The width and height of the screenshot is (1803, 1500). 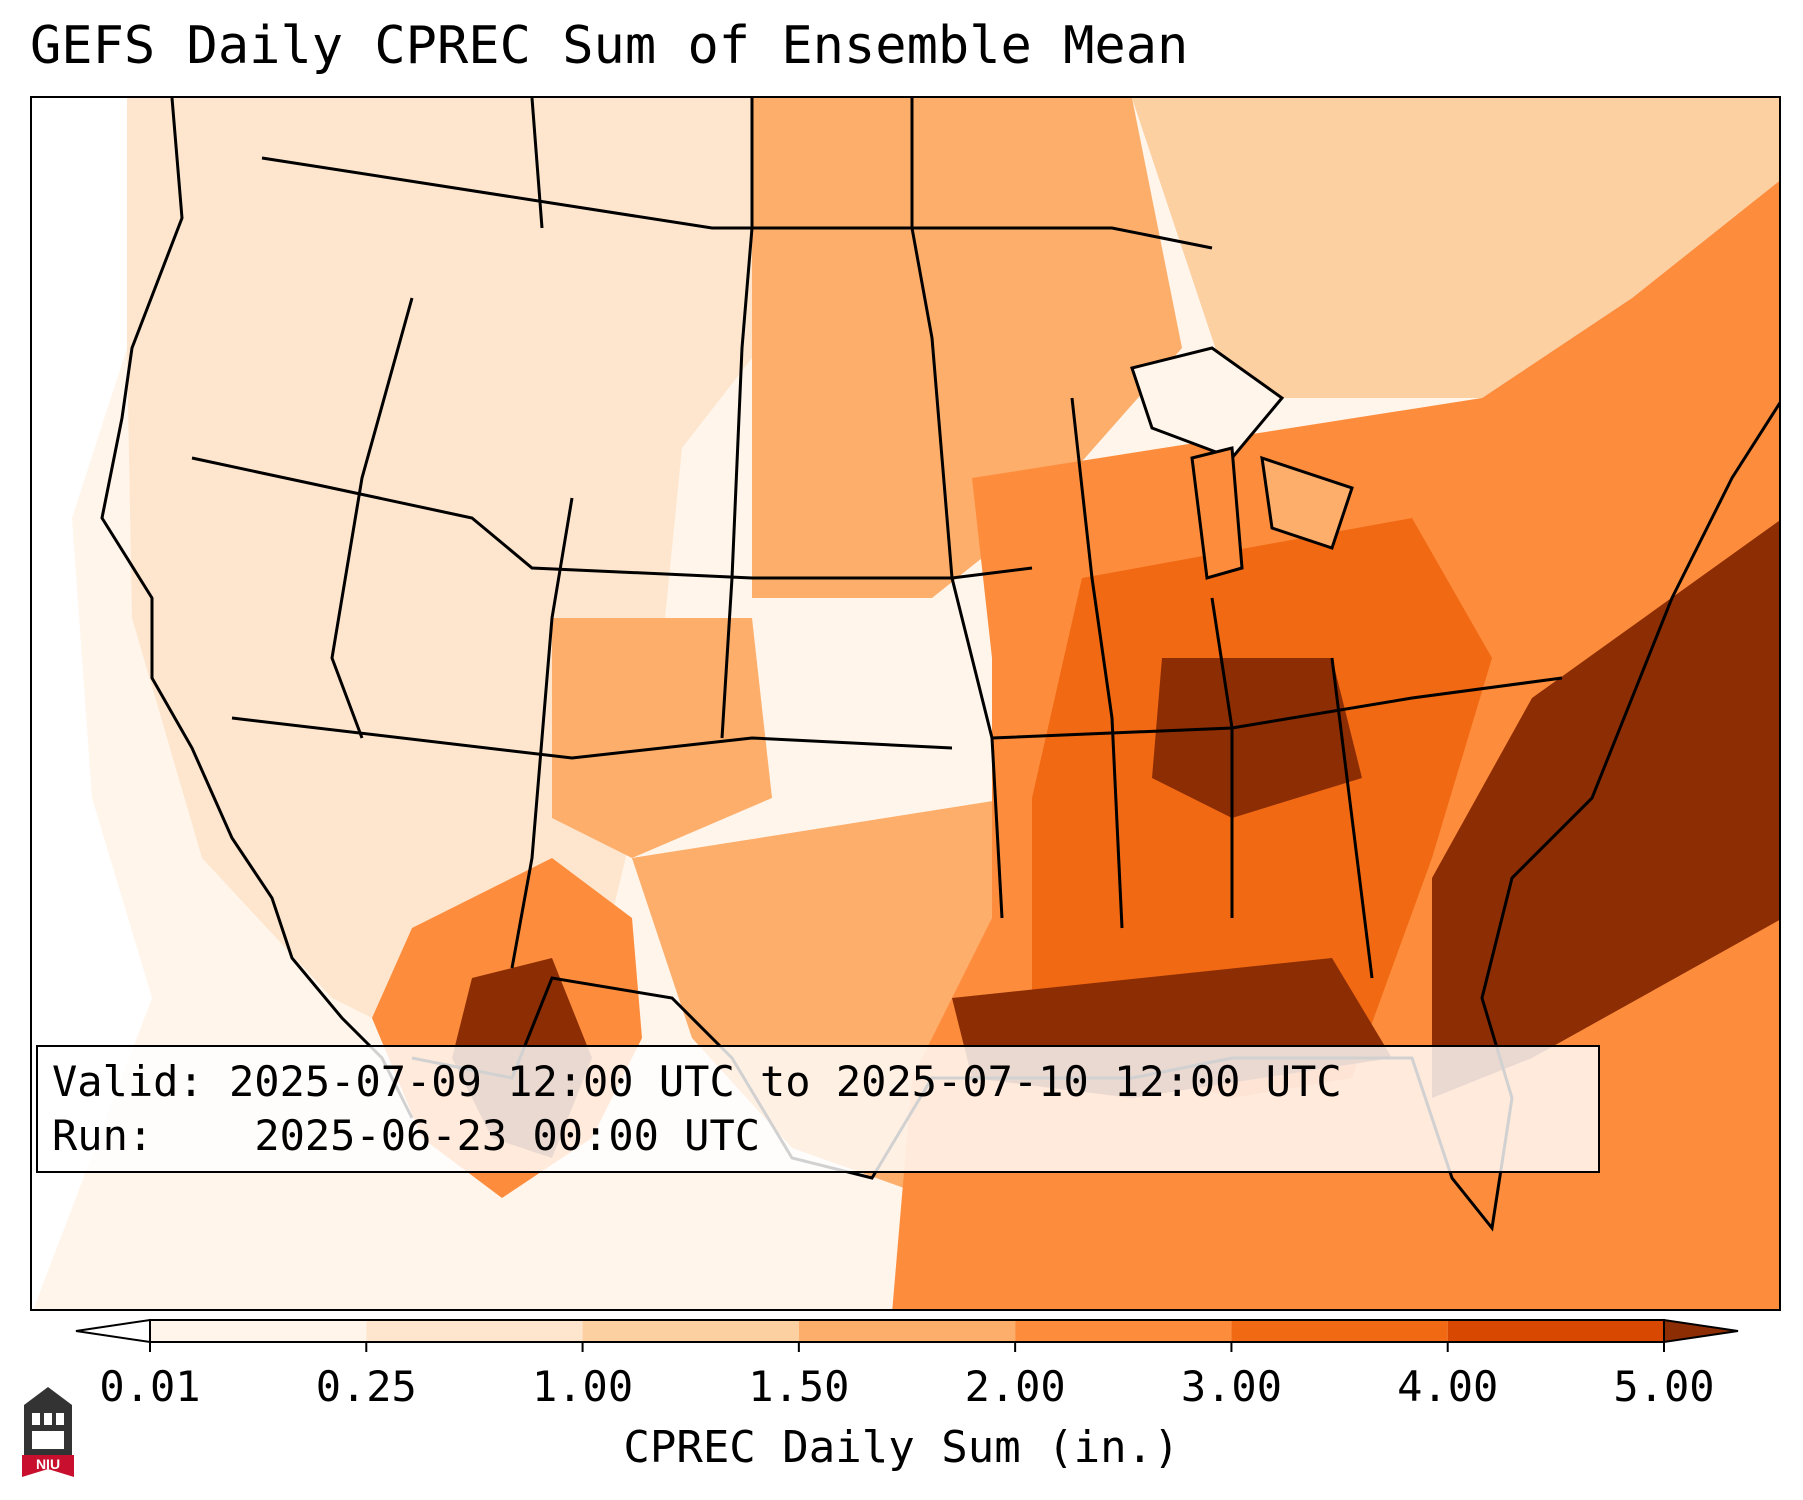 What do you see at coordinates (799, 1386) in the screenshot?
I see `colorbar-tick-label: 1.50` at bounding box center [799, 1386].